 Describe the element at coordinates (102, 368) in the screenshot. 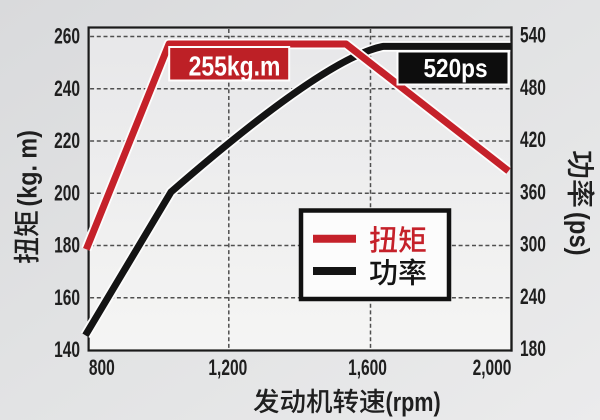

I see `svg-text: 800` at that location.